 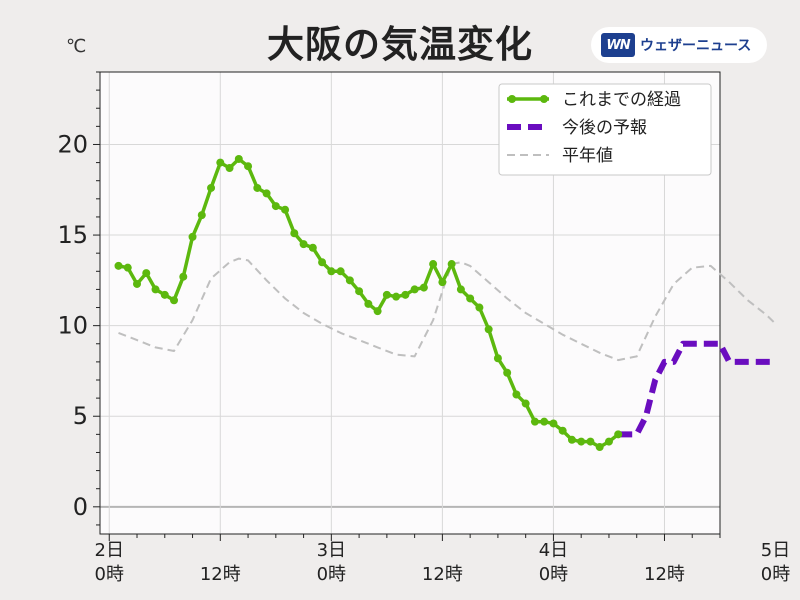 I want to click on y-tick-label: 15, so click(x=72, y=235).